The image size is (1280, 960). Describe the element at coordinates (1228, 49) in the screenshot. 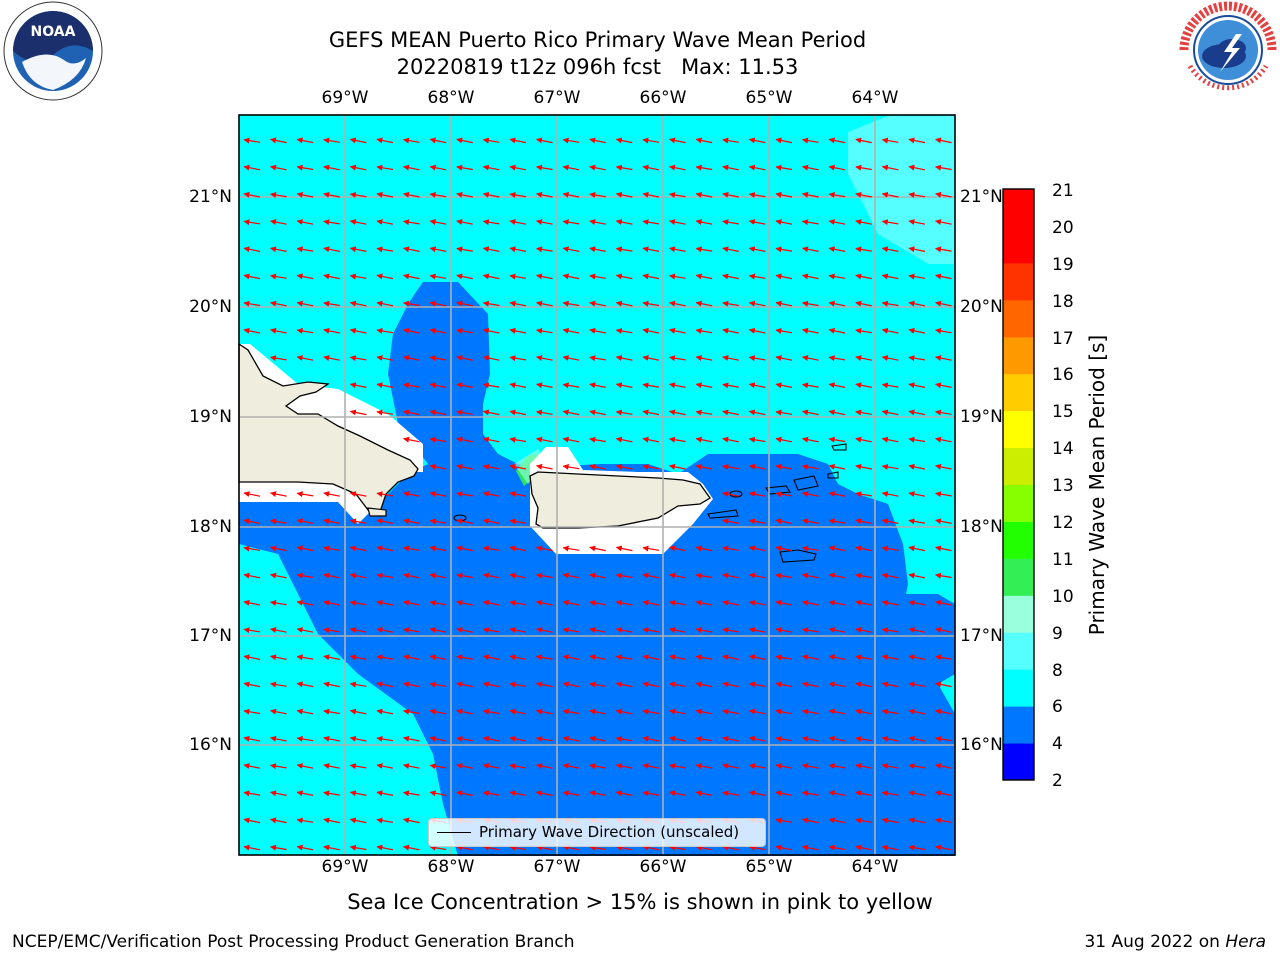

I see `nws-logo` at that location.